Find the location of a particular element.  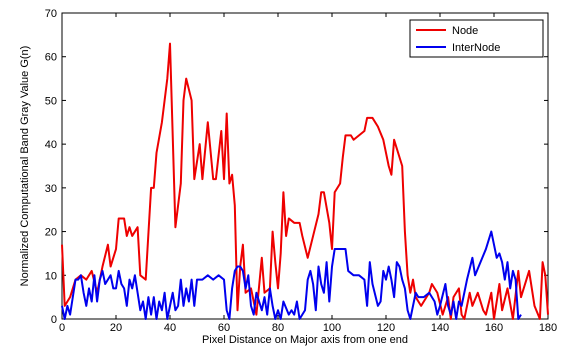

y-tick-label: 20 is located at coordinates (51, 233).